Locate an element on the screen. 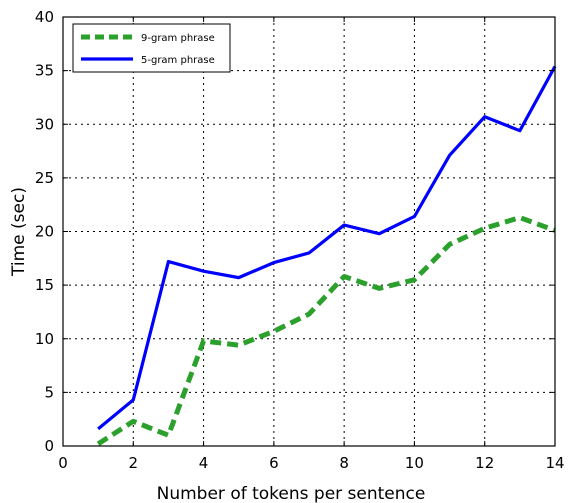 Image resolution: width=570 pixels, height=503 pixels. x-axis-title: Number of tokens per sentence is located at coordinates (291, 493).